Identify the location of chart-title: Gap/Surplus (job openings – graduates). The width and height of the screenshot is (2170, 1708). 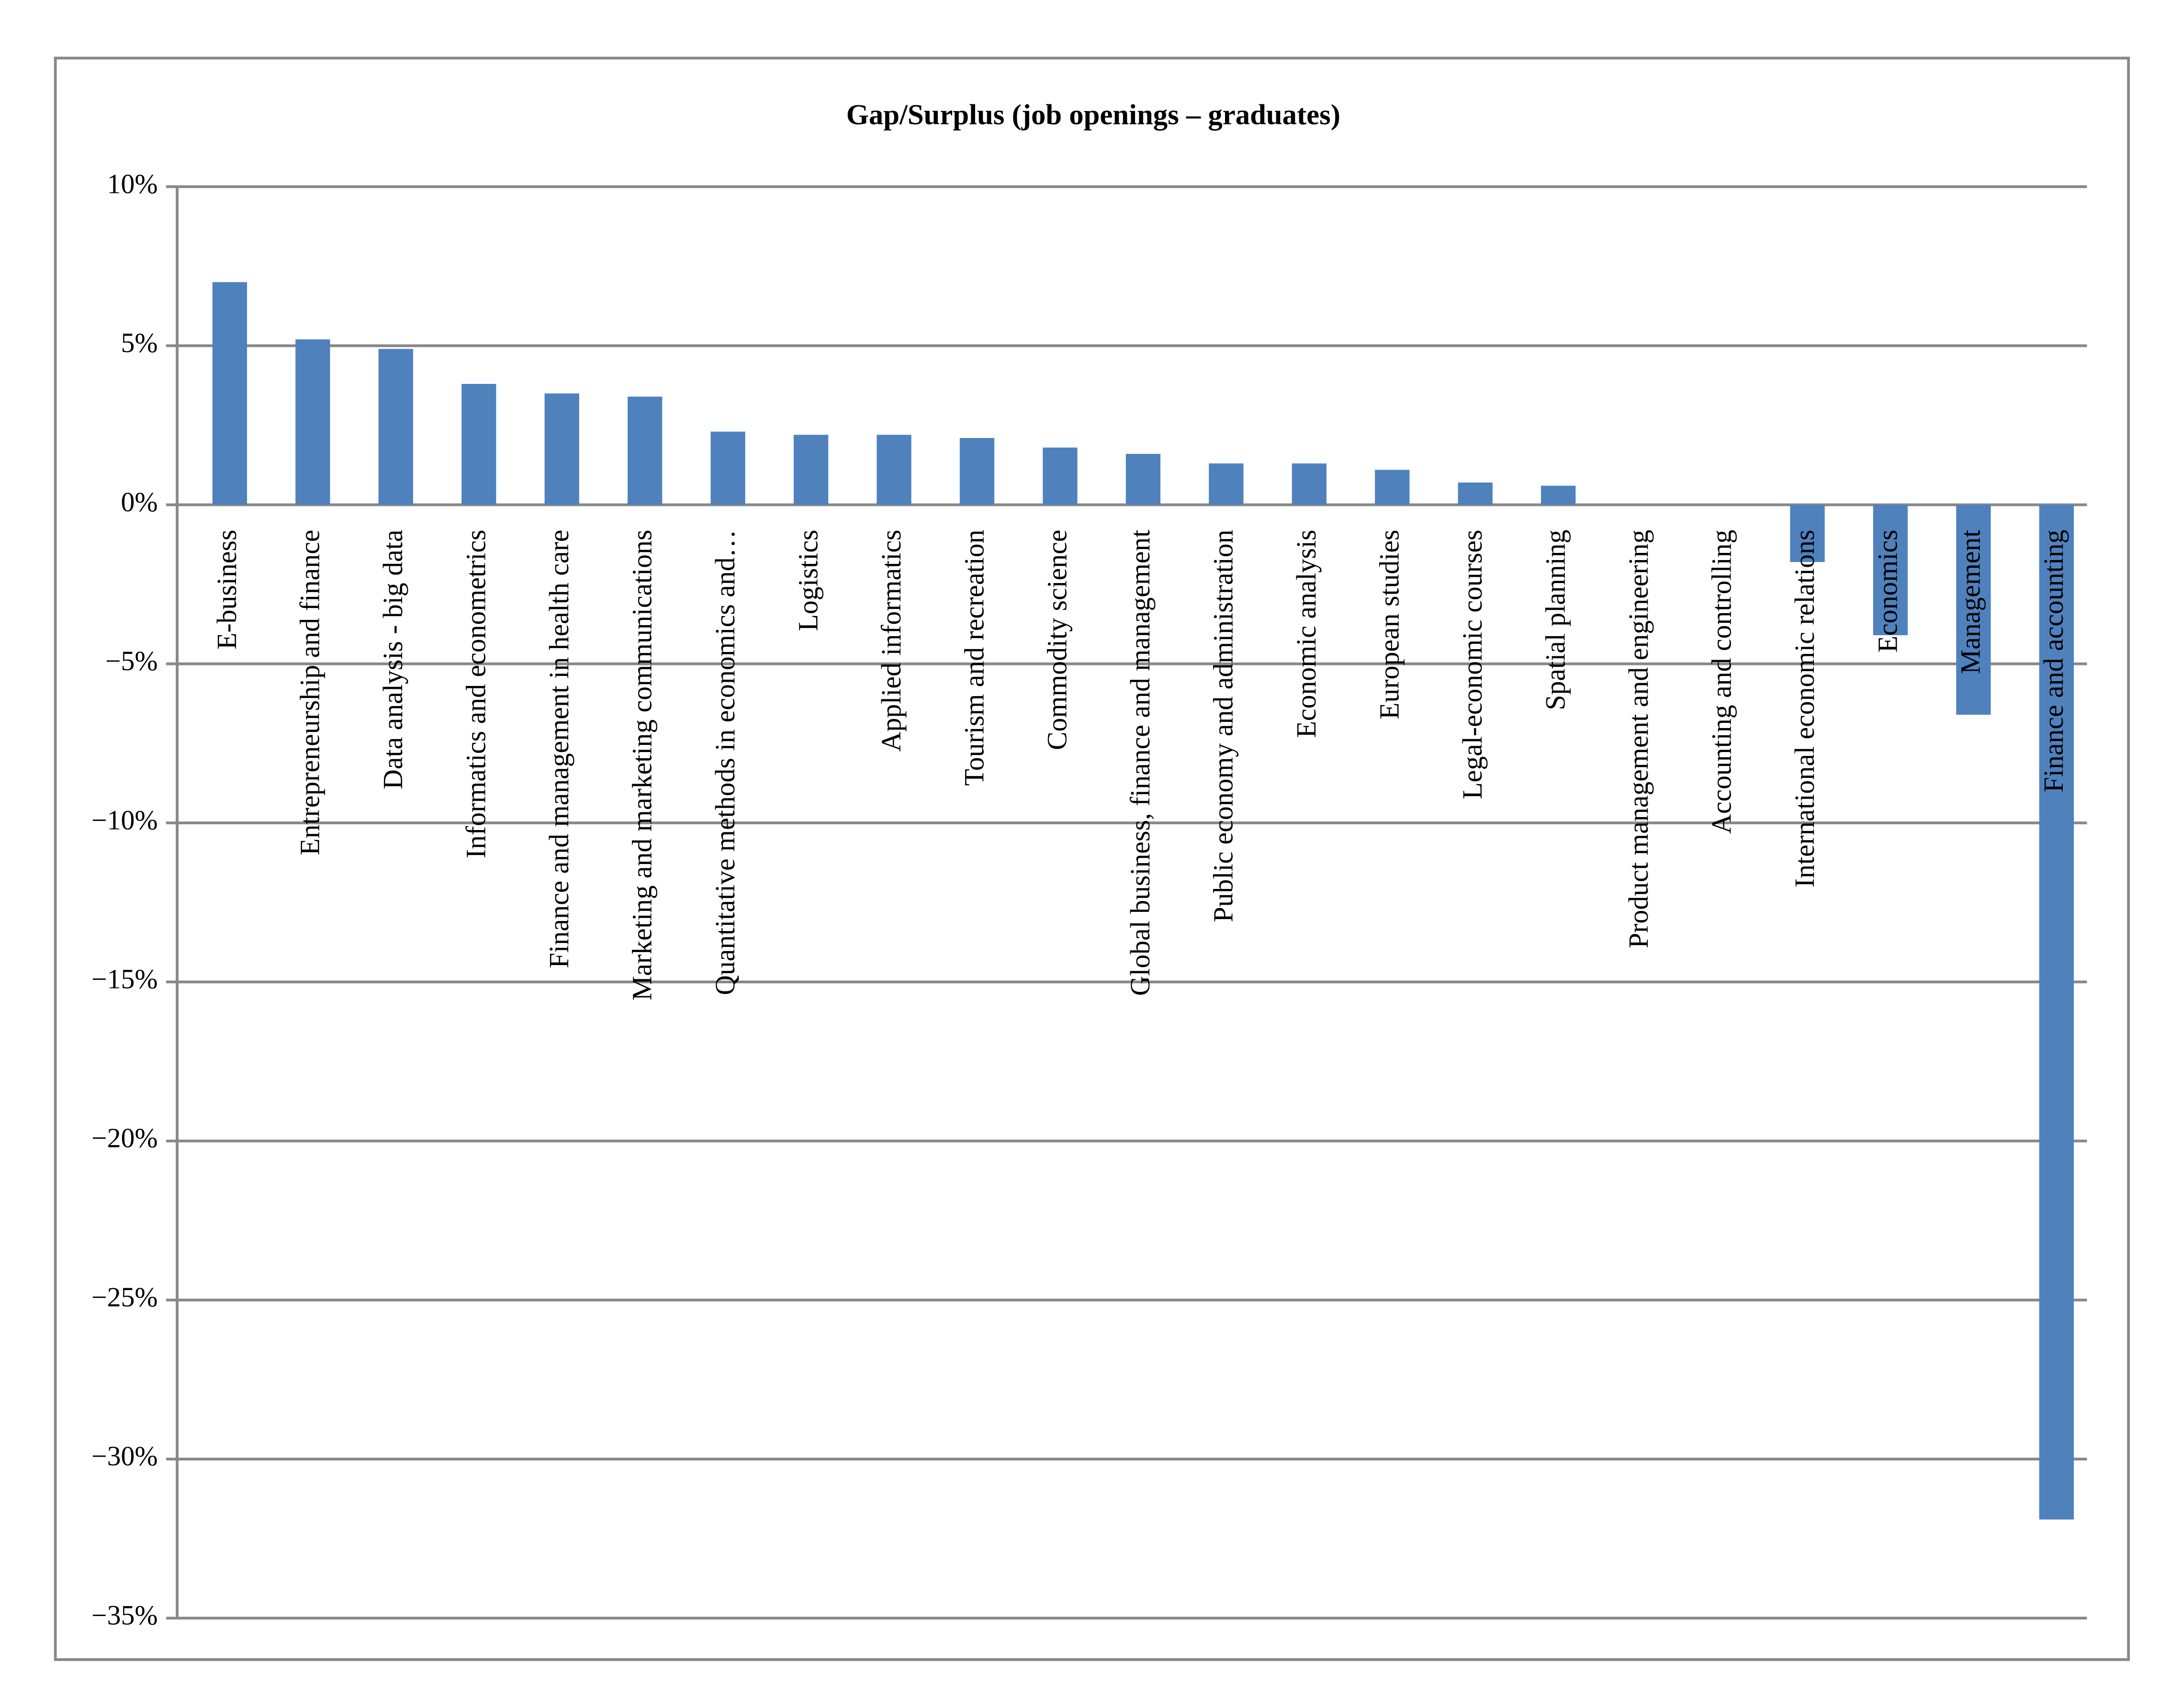
(1093, 115).